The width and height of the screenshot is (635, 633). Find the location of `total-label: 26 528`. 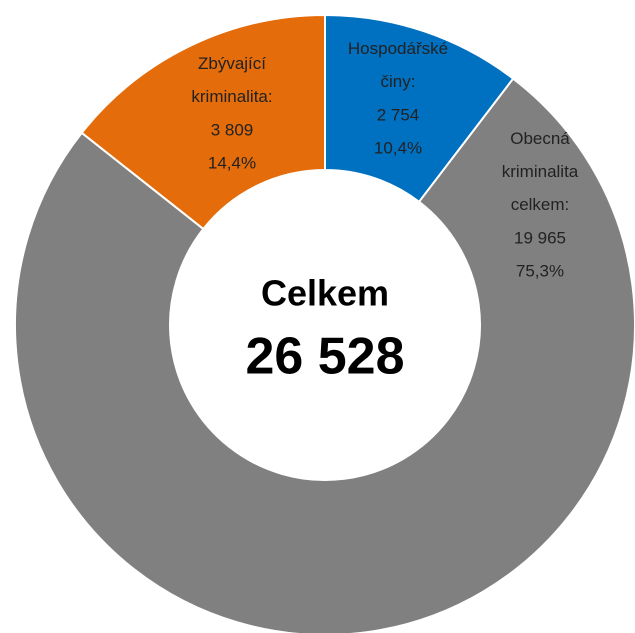

total-label: 26 528 is located at coordinates (324, 357).